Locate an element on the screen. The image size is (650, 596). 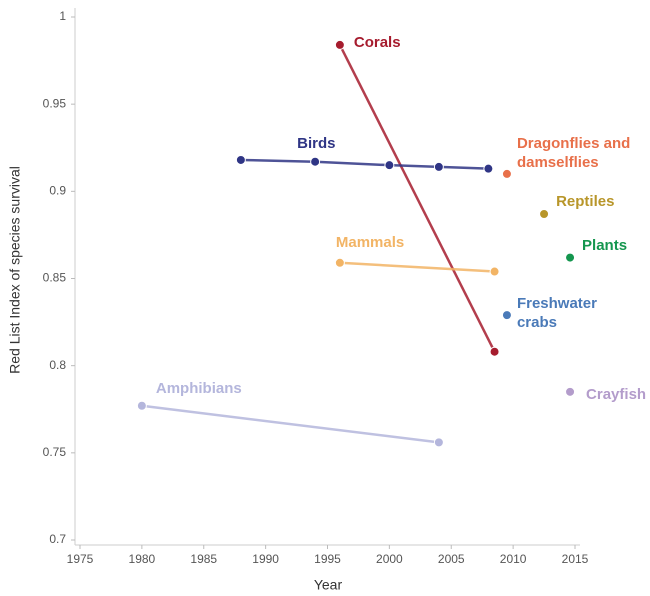
y-tick-label: 0.85 is located at coordinates (55, 278).